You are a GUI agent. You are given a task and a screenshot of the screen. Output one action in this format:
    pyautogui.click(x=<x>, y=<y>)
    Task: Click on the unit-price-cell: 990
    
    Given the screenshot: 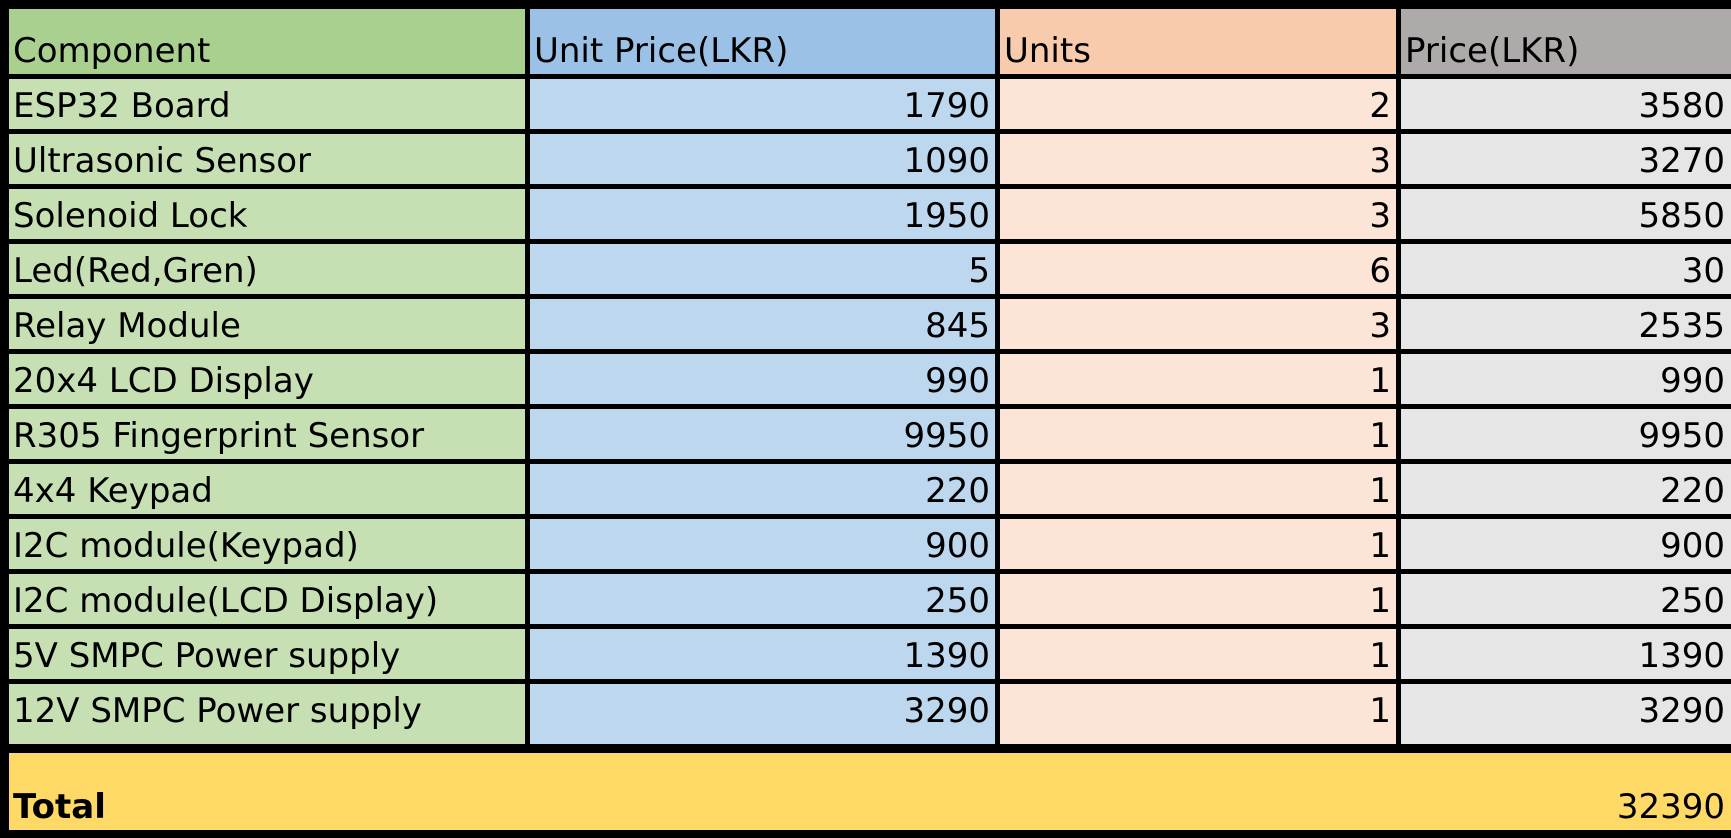 What is the action you would take?
    pyautogui.click(x=762, y=379)
    